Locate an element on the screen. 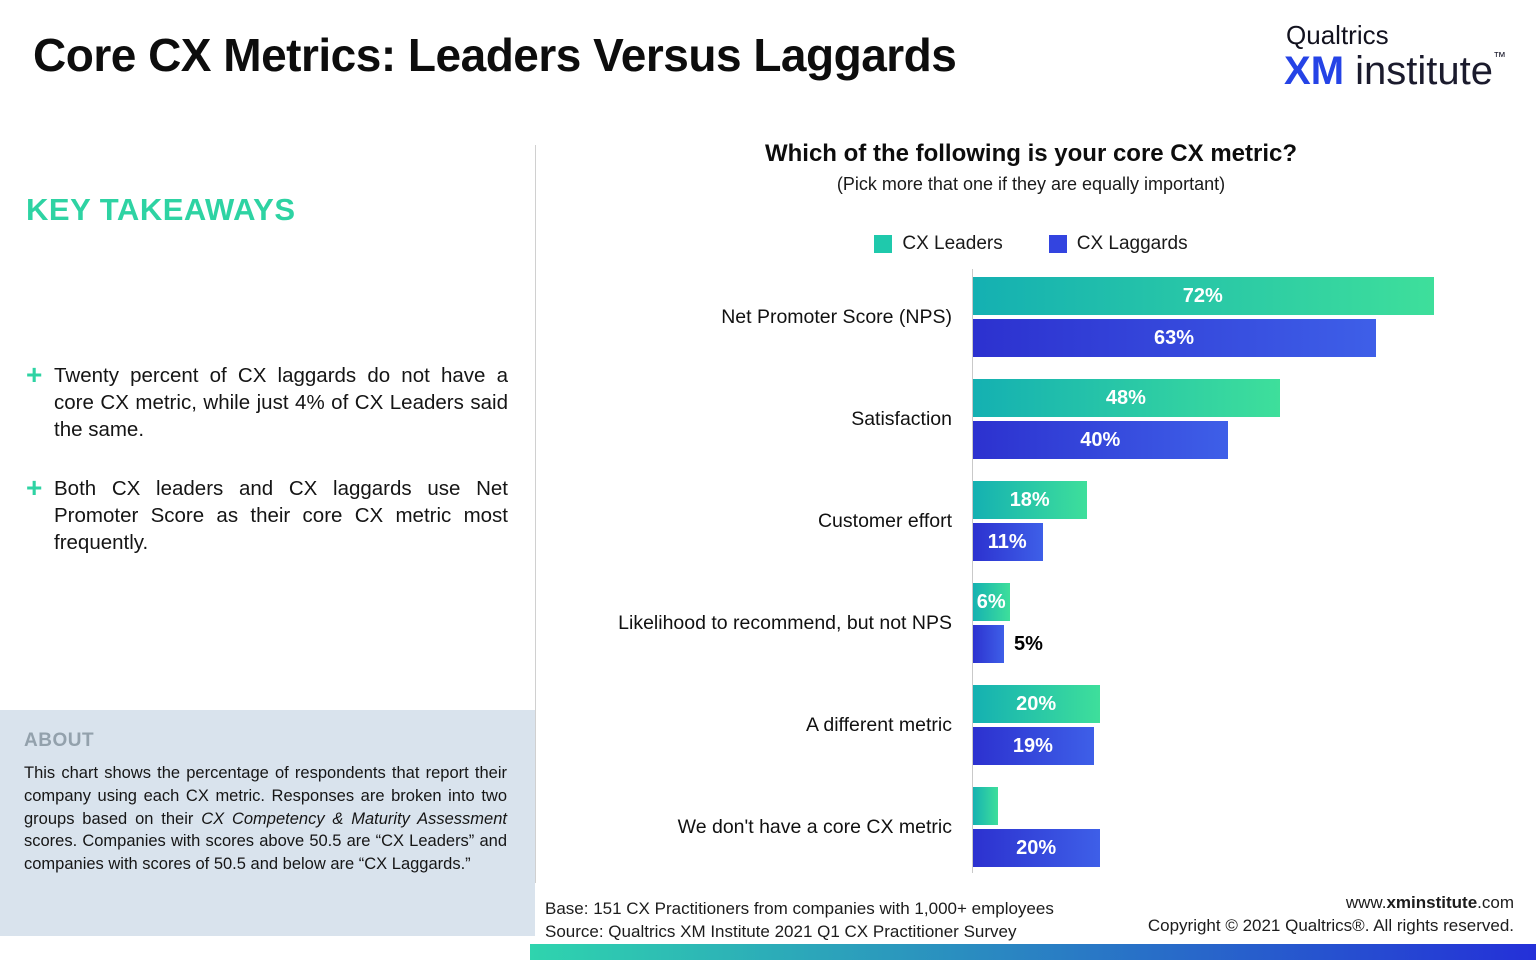 The image size is (1536, 960). laggard-bar: 63% is located at coordinates (1174, 338).